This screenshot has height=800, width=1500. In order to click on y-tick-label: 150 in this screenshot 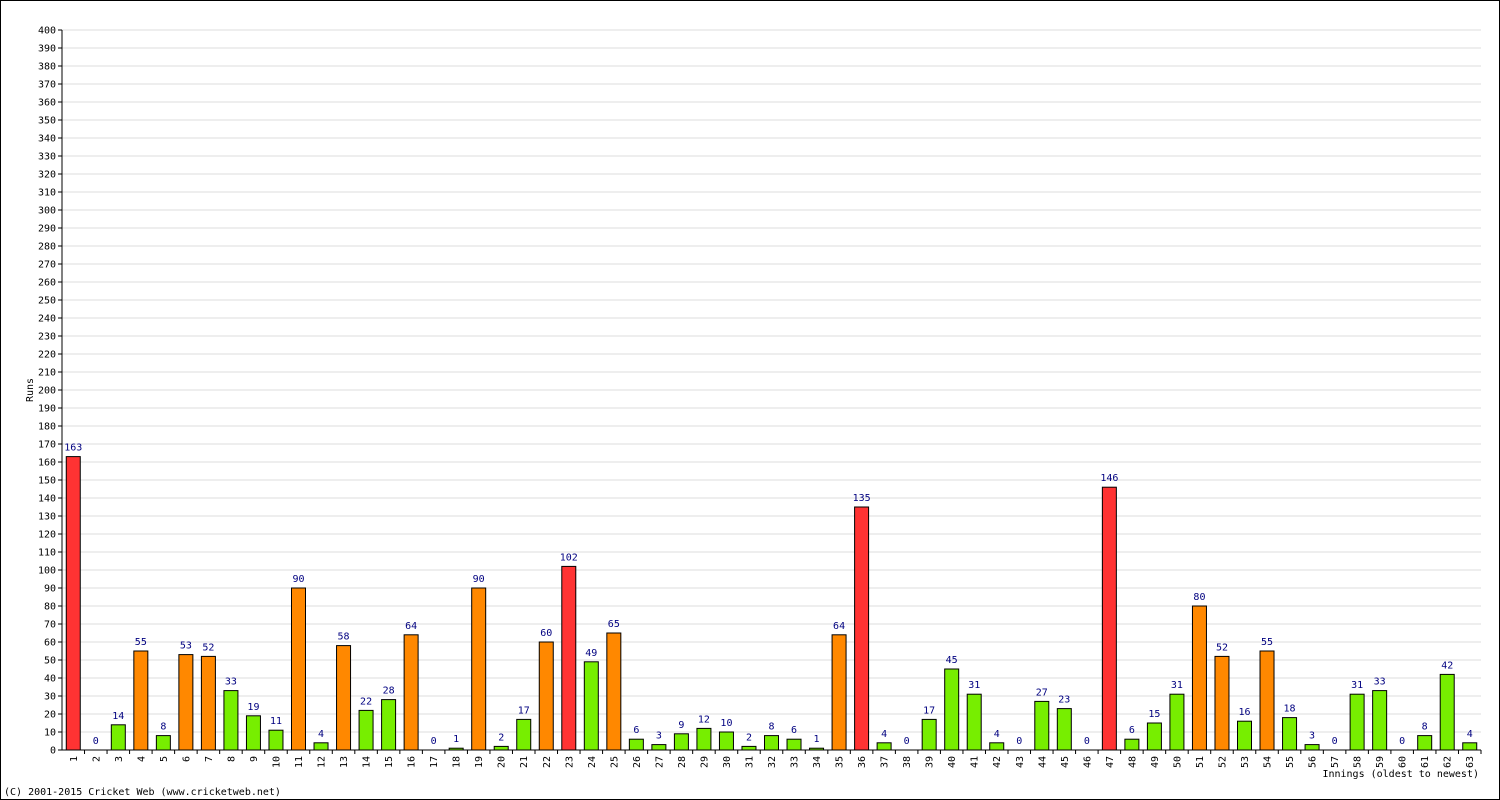, I will do `click(47, 481)`.